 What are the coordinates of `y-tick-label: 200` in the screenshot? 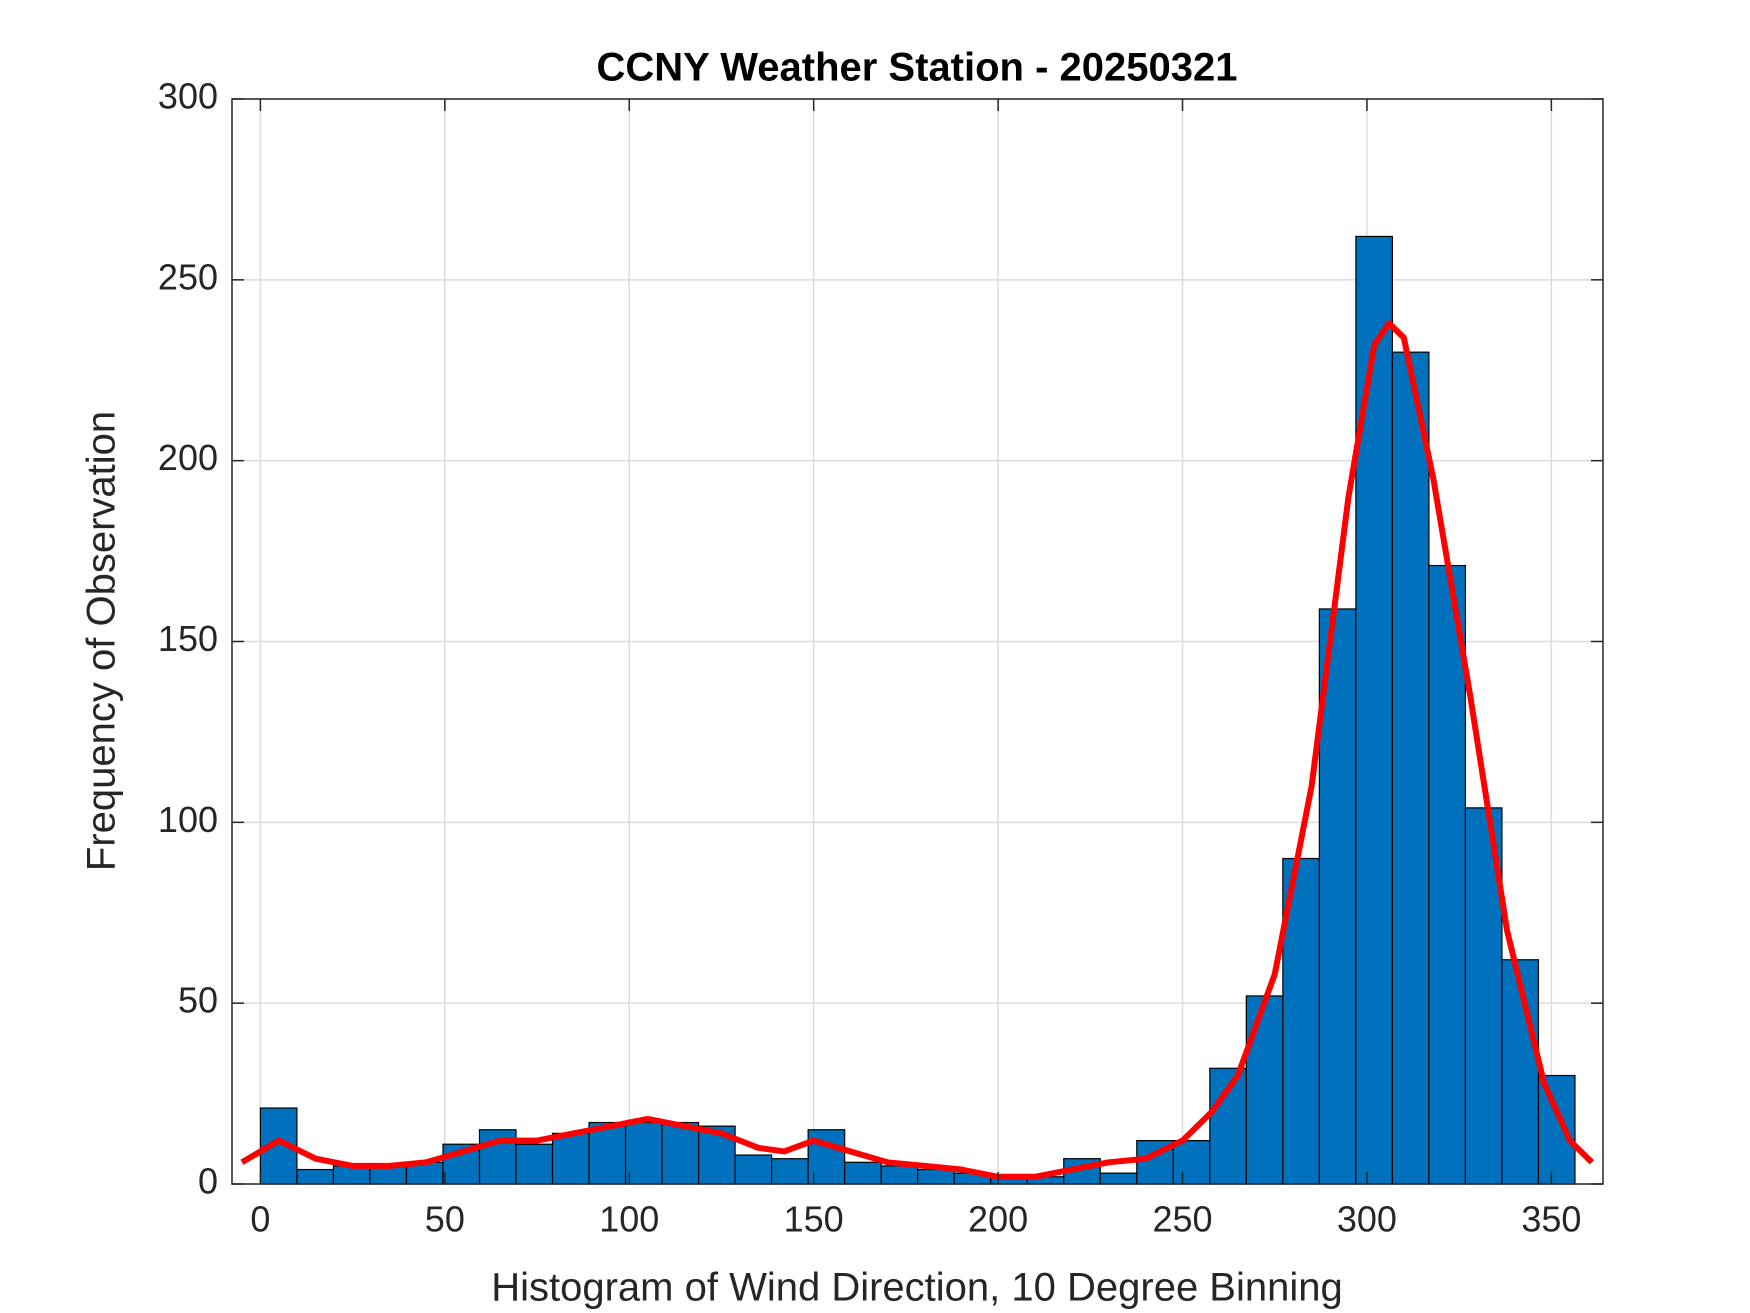 It's located at (188, 457).